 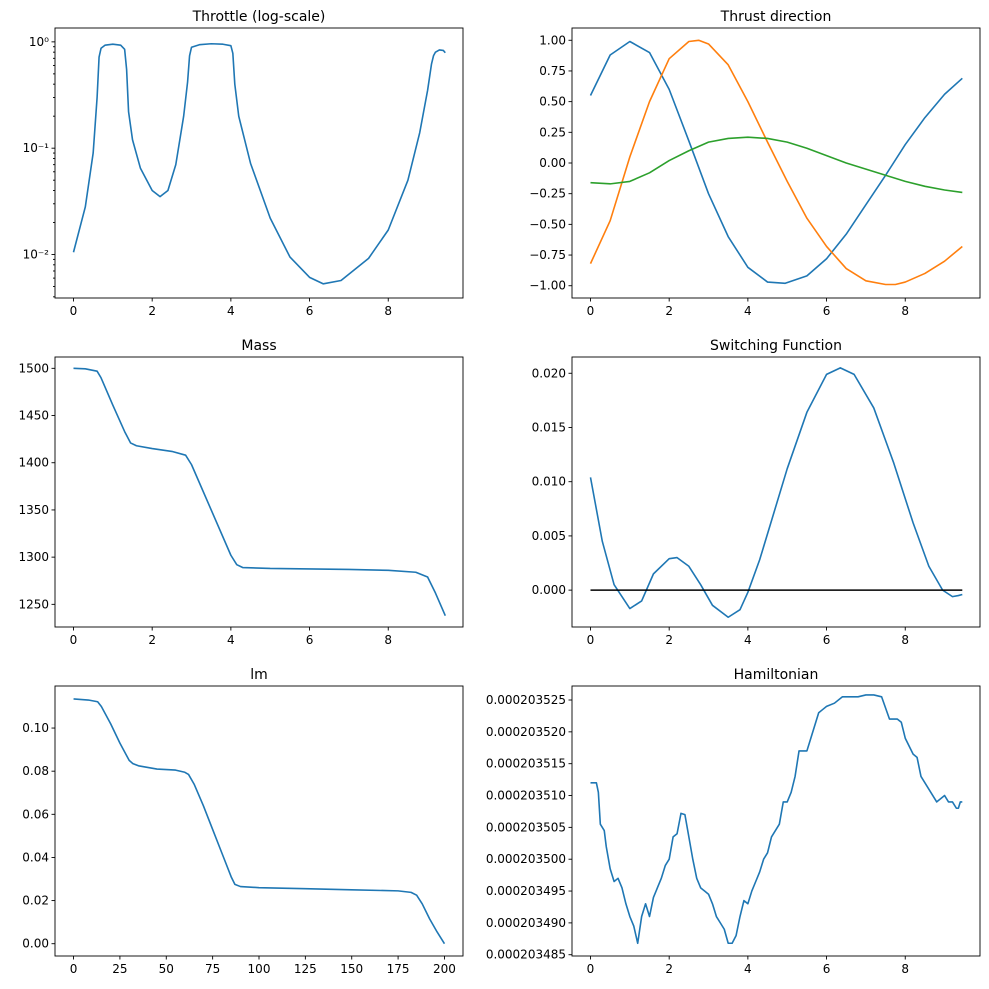 I want to click on mass-panel: Mass 0 2 4 6 8 1250 1300 1350 1400 1450 1500, so click(x=241, y=492).